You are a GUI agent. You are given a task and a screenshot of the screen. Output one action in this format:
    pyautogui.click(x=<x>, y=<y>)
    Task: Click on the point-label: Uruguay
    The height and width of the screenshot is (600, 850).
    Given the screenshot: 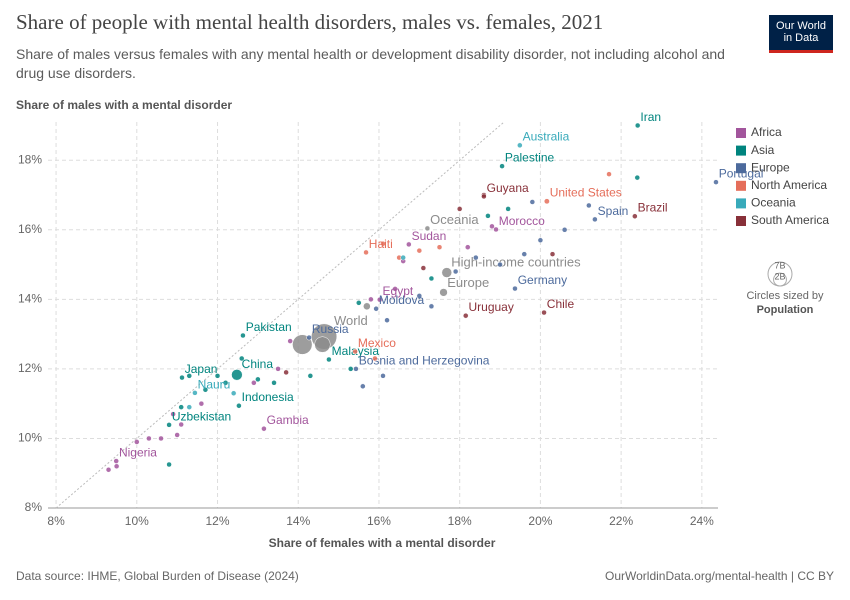 What is the action you would take?
    pyautogui.click(x=490, y=307)
    